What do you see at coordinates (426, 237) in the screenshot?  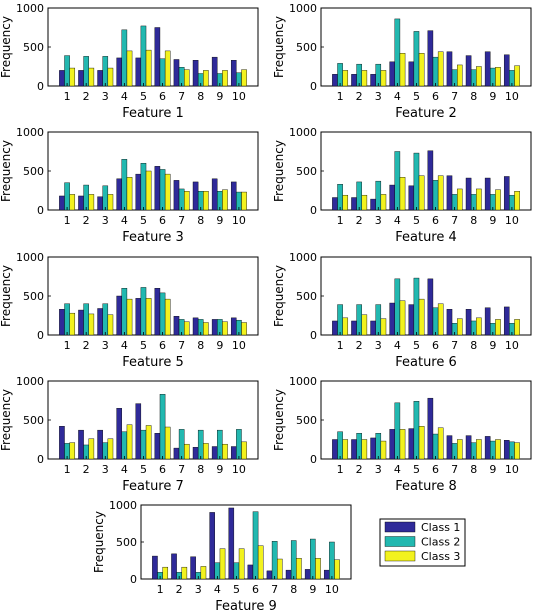 I see `x-axis-label: Feature 4` at bounding box center [426, 237].